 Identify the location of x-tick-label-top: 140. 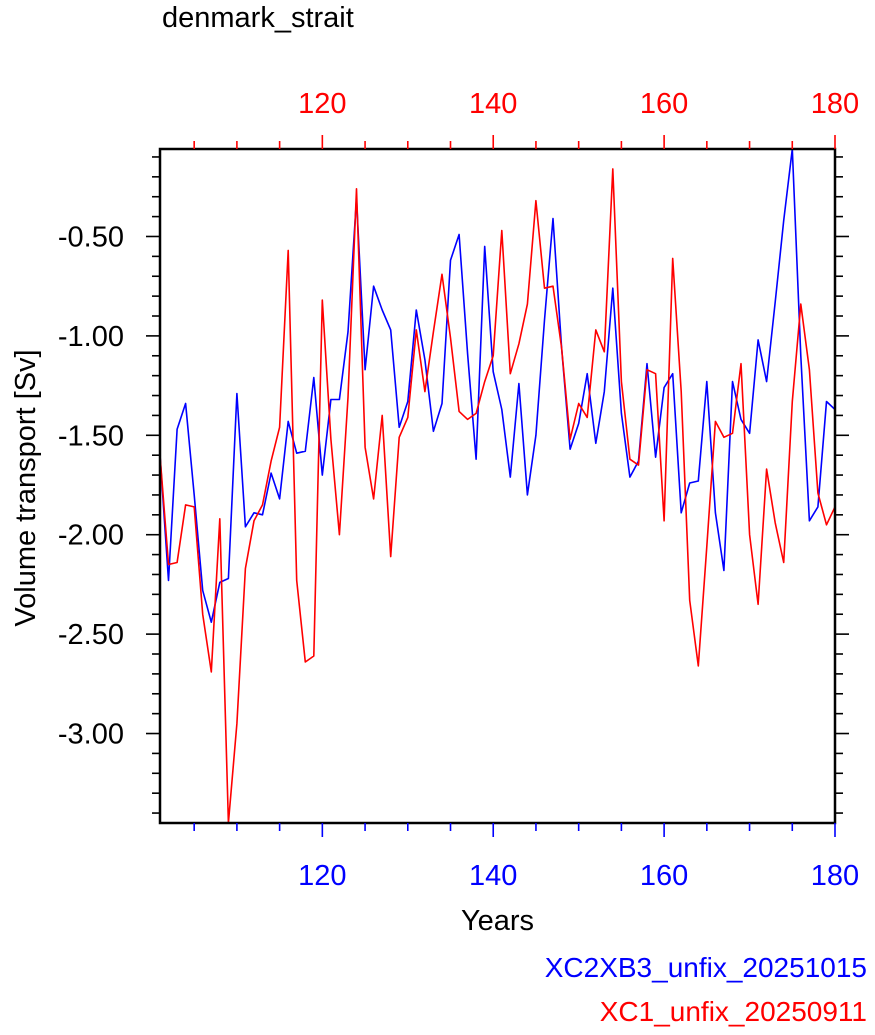
(493, 104).